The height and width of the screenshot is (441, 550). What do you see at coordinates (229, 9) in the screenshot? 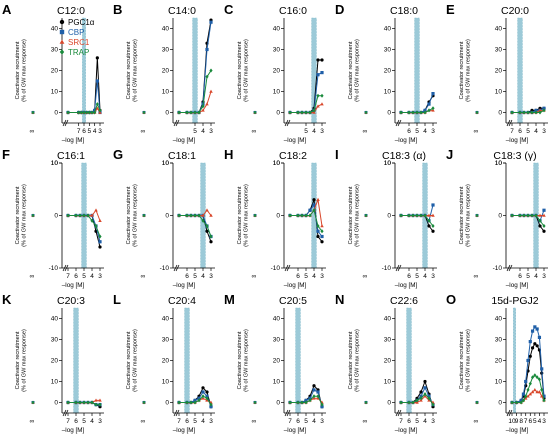
I see `panel-letter: C` at bounding box center [229, 9].